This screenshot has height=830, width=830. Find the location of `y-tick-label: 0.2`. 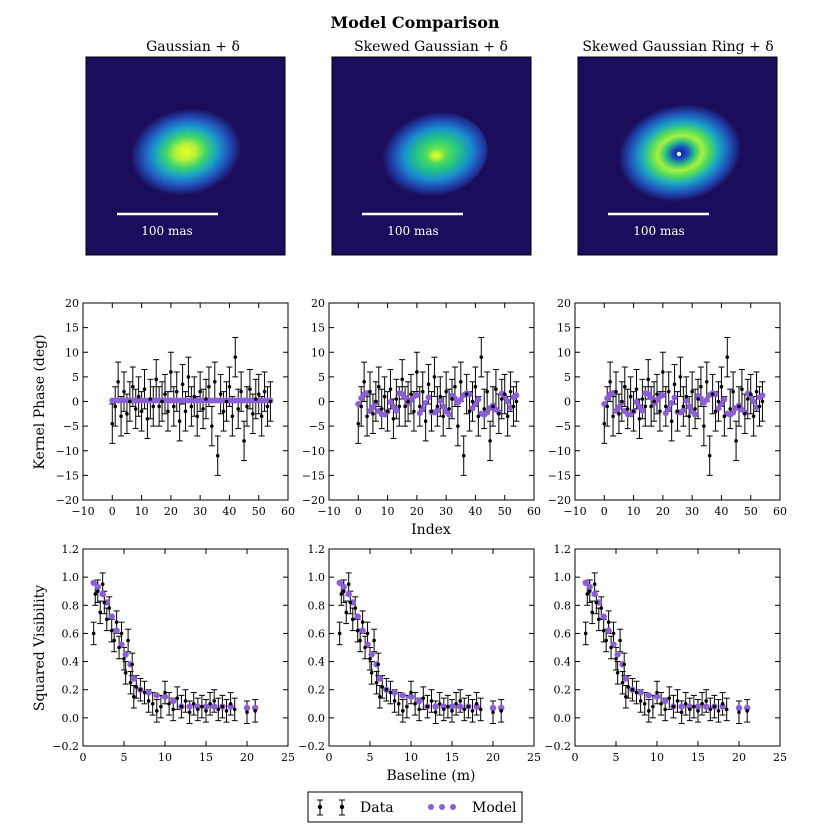

y-tick-label: 0.2 is located at coordinates (317, 690).